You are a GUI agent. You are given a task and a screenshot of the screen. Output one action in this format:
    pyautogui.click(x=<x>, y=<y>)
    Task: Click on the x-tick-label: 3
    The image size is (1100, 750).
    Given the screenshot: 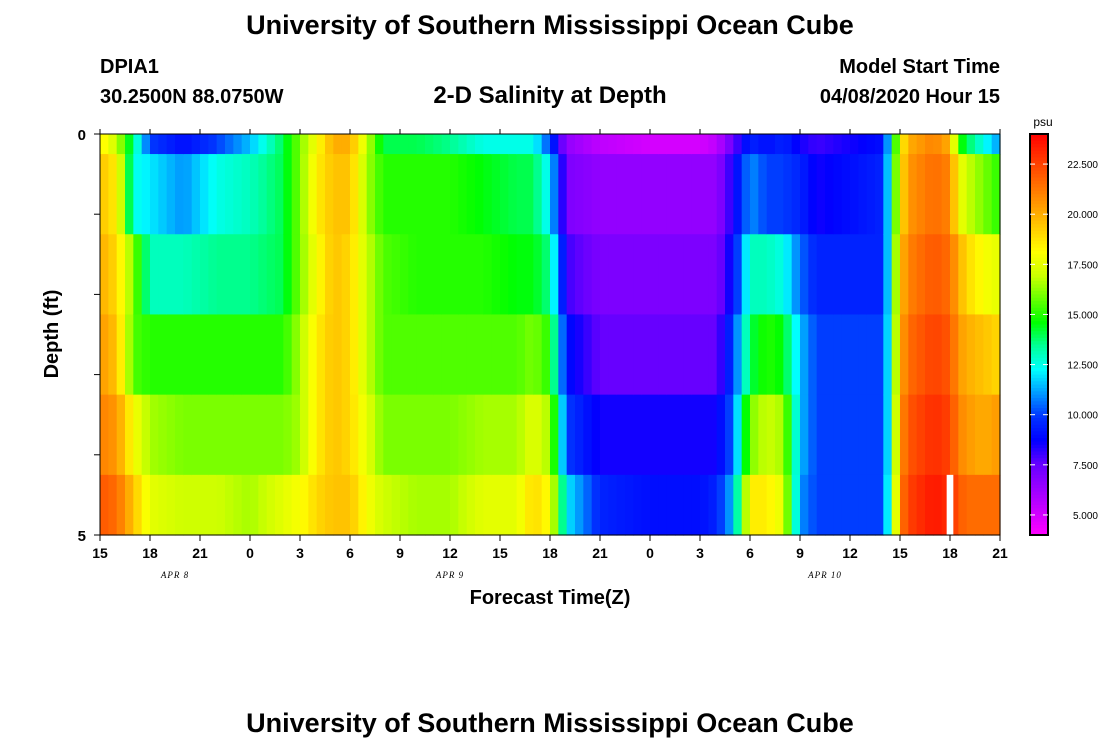 What is the action you would take?
    pyautogui.click(x=700, y=553)
    